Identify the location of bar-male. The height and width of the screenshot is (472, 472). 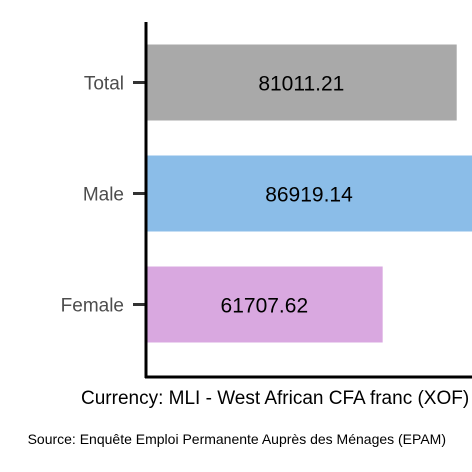
(309, 193).